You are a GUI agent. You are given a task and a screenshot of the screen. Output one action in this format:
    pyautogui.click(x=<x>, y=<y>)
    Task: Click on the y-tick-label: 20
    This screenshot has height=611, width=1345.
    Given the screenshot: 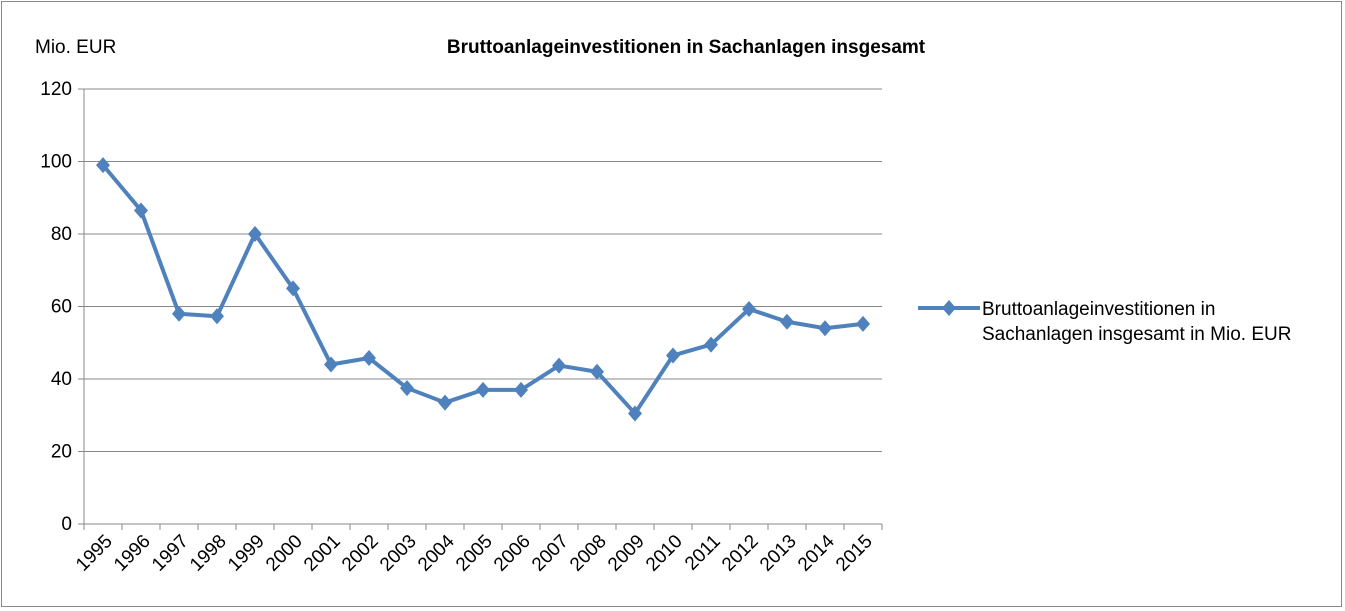 What is the action you would take?
    pyautogui.click(x=61, y=452)
    